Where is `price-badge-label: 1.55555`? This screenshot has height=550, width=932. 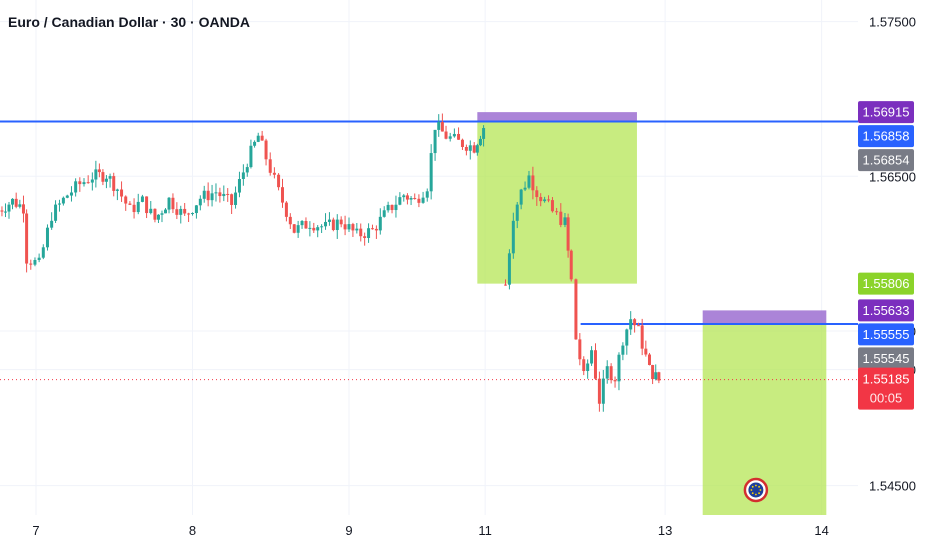 price-badge-label: 1.55555 is located at coordinates (886, 334).